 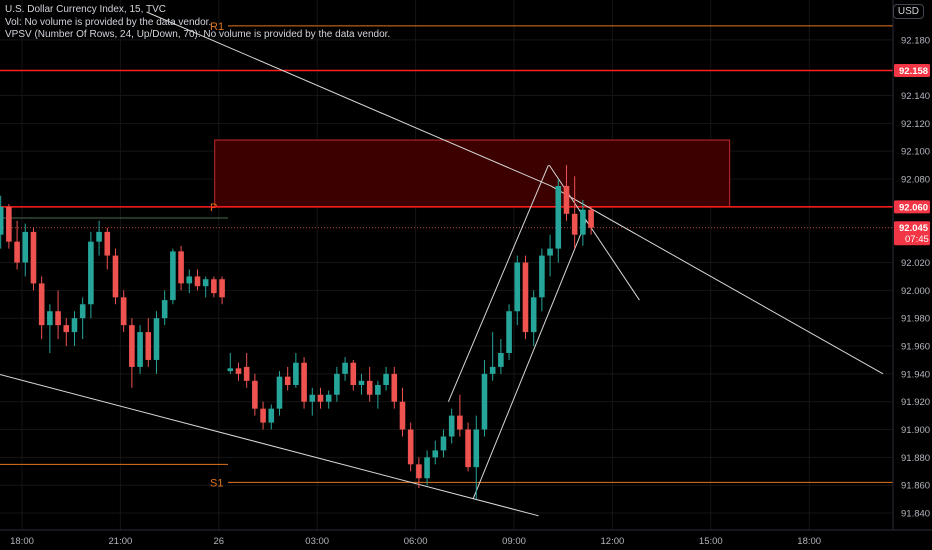 What do you see at coordinates (912, 70) in the screenshot?
I see `price-label-background` at bounding box center [912, 70].